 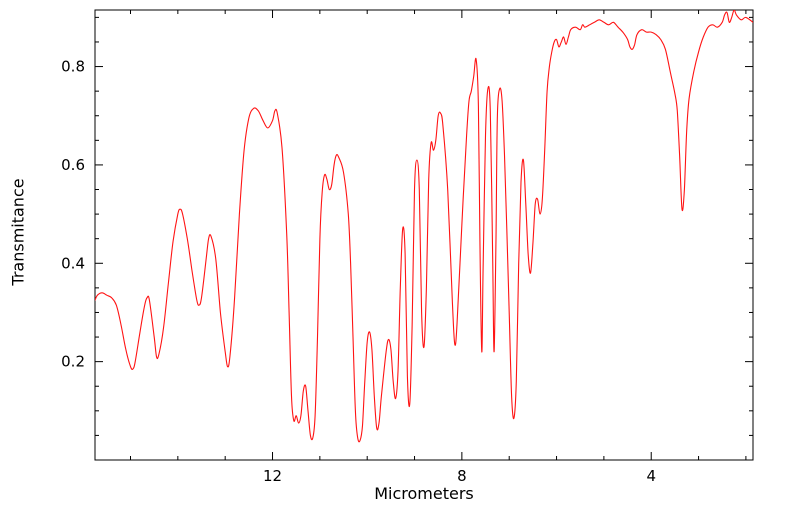 What do you see at coordinates (73, 67) in the screenshot?
I see `y-tick-label: 0.8` at bounding box center [73, 67].